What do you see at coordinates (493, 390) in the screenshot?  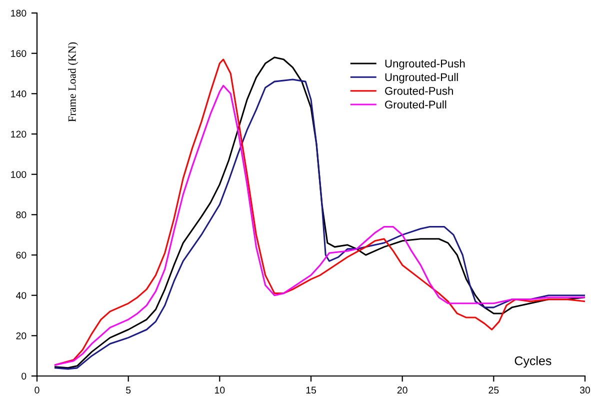 I see `x-tick-label: 25` at bounding box center [493, 390].